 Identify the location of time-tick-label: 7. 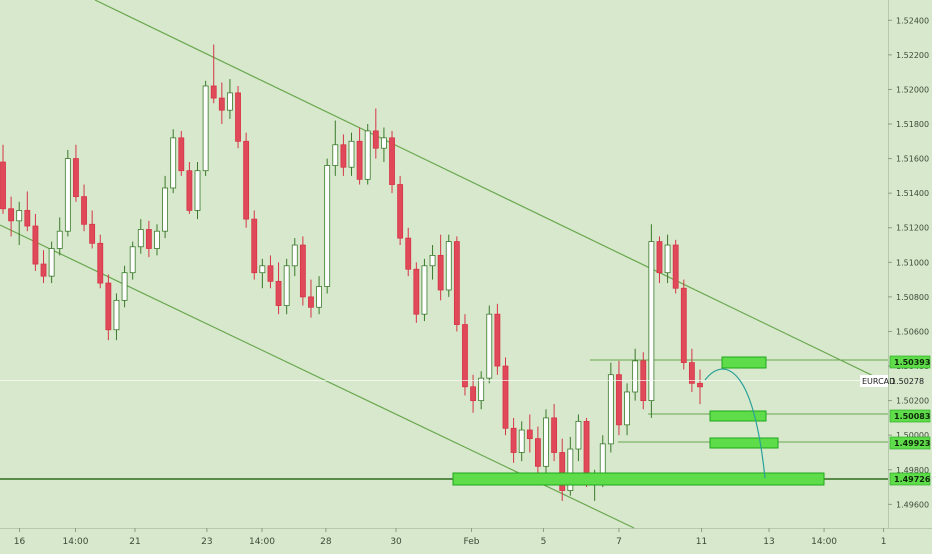
(619, 542).